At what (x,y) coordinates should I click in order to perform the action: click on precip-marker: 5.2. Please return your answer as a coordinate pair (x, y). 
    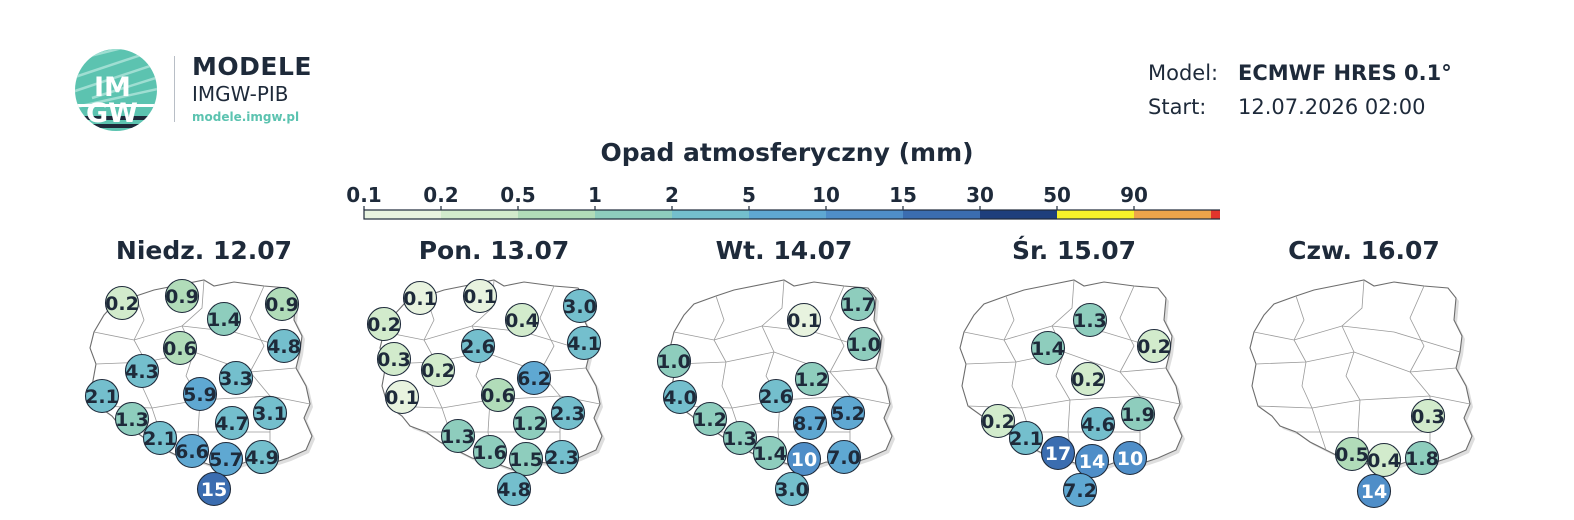
    Looking at the image, I should click on (848, 413).